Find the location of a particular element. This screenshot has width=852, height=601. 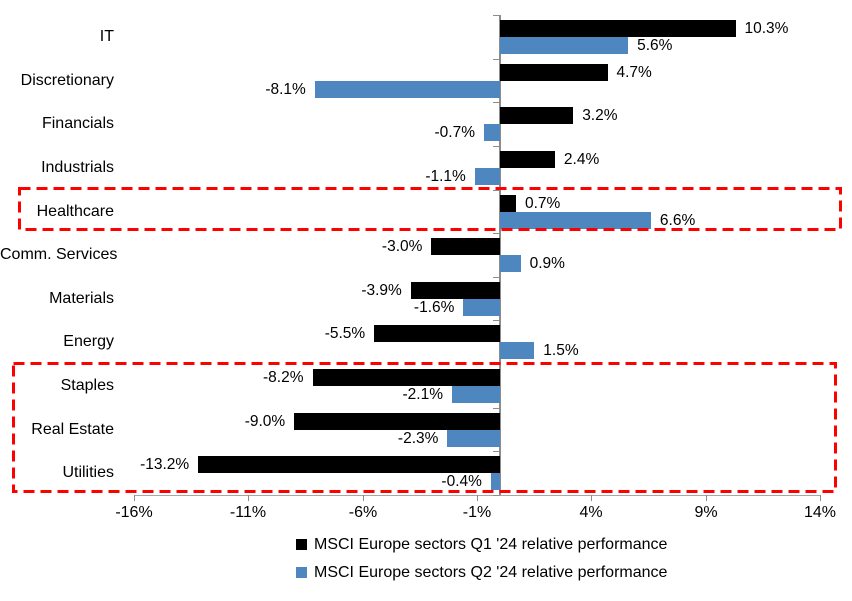

category-label: IT is located at coordinates (106, 36).